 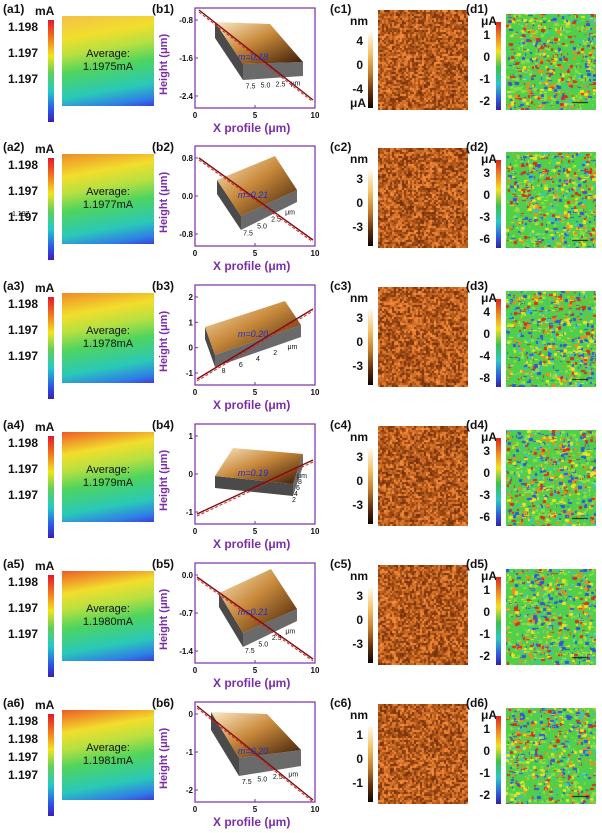 I want to click on panel-b-plot: 2 4 6 8 μm m=0.19 1 0 -1 0 5 10, so click(x=250, y=478).